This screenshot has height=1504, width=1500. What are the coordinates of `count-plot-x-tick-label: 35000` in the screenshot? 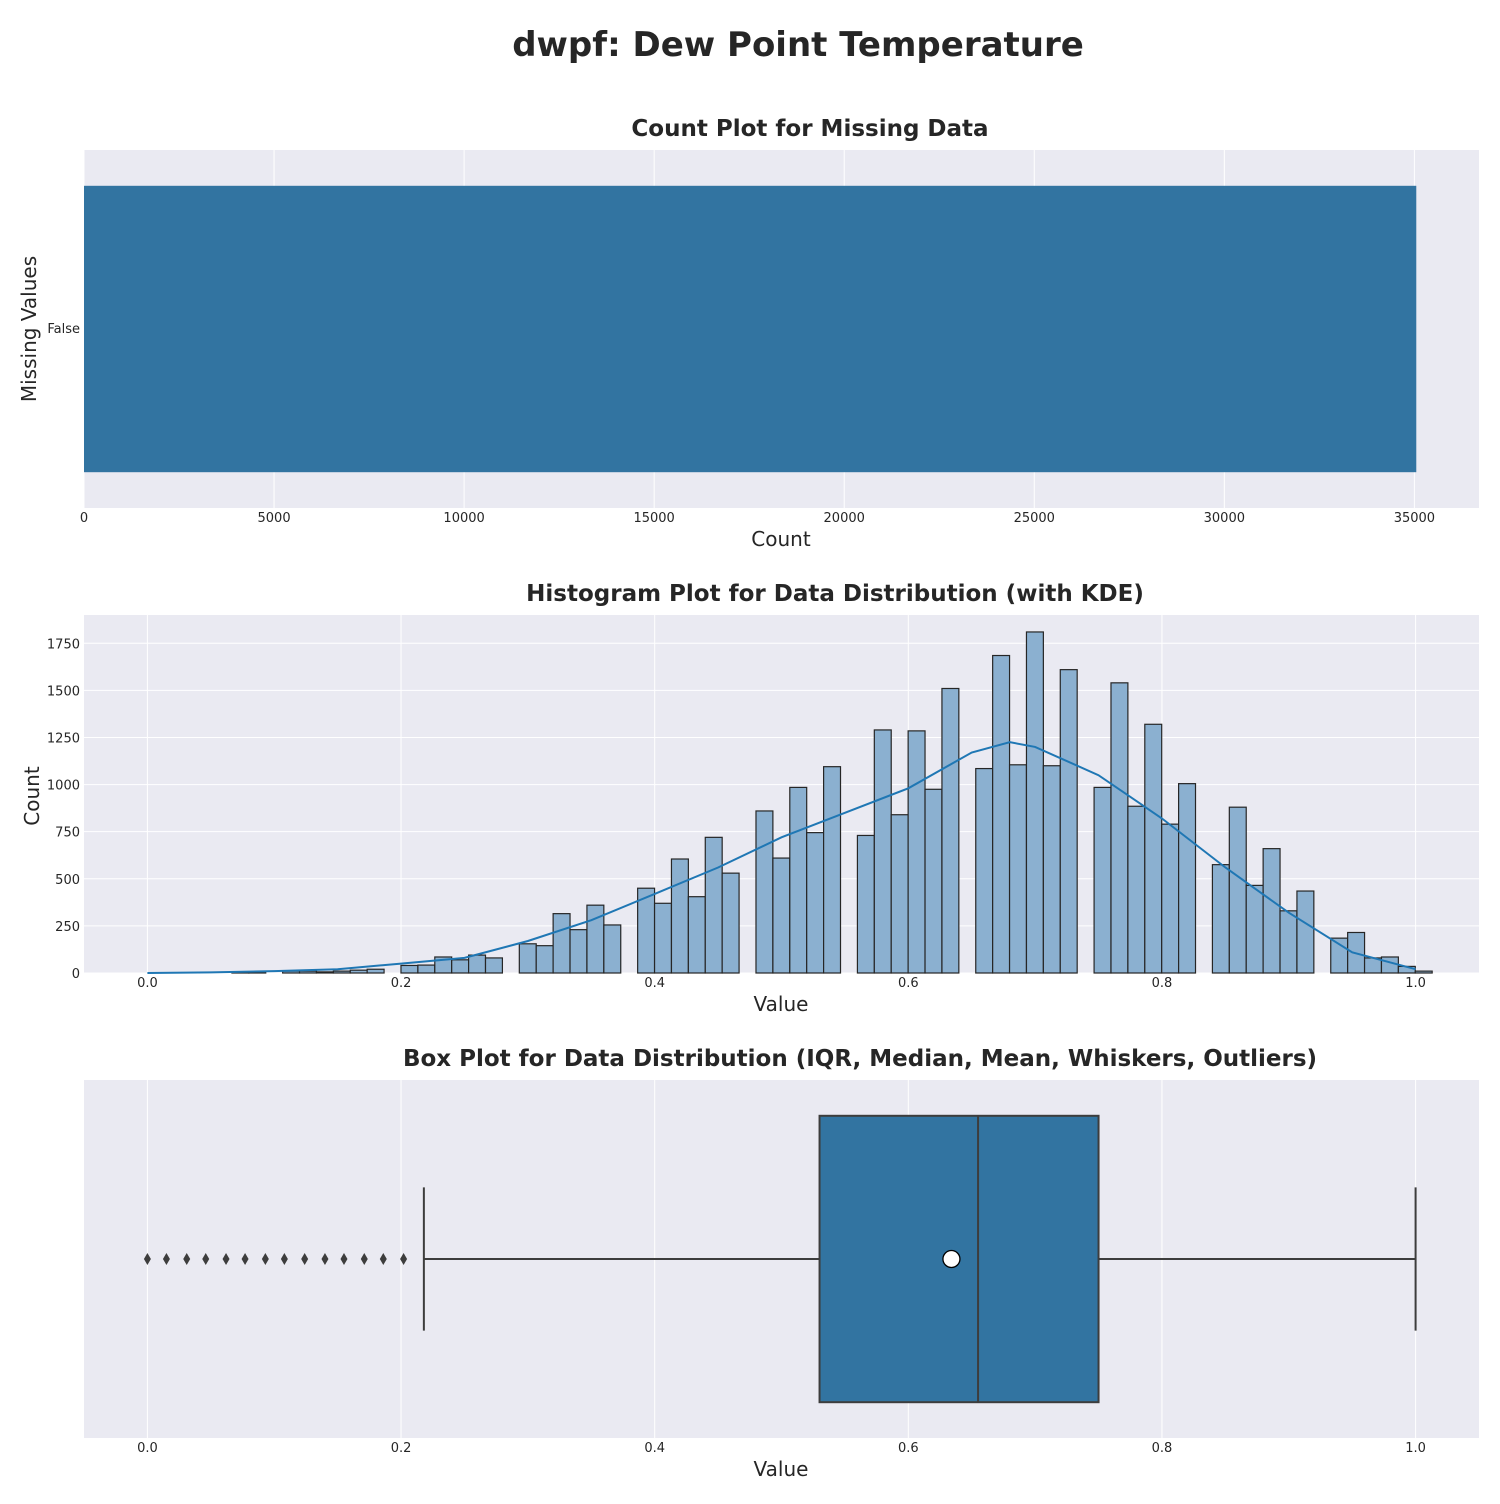 It's located at (1414, 518).